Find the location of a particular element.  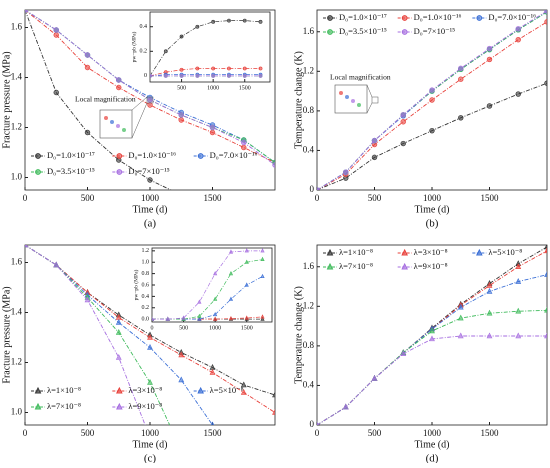

y-axis-label: Fracture pressure (MPa) is located at coordinates (6, 334).